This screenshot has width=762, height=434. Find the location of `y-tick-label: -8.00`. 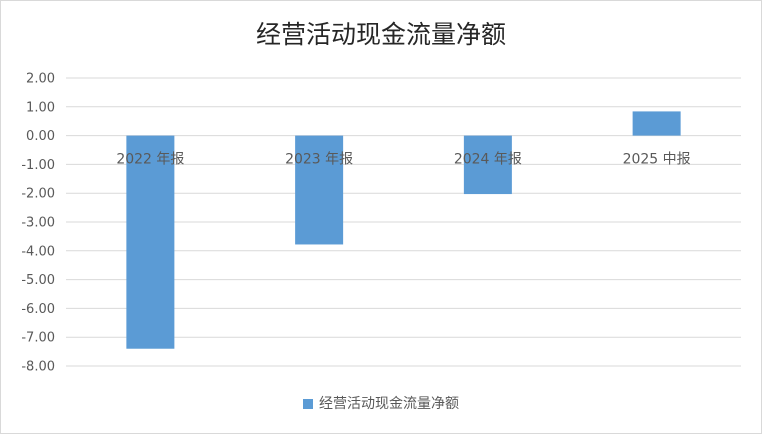

y-tick-label: -8.00 is located at coordinates (38, 367).